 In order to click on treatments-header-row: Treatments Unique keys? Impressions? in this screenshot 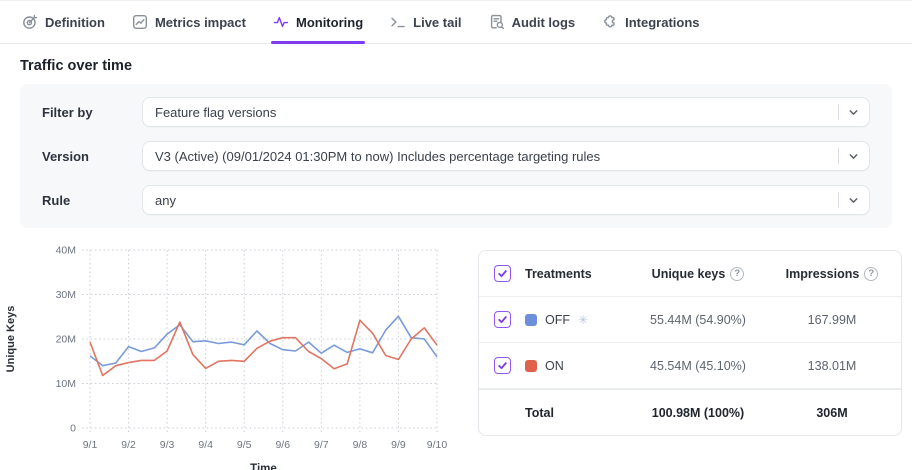, I will do `click(690, 274)`.